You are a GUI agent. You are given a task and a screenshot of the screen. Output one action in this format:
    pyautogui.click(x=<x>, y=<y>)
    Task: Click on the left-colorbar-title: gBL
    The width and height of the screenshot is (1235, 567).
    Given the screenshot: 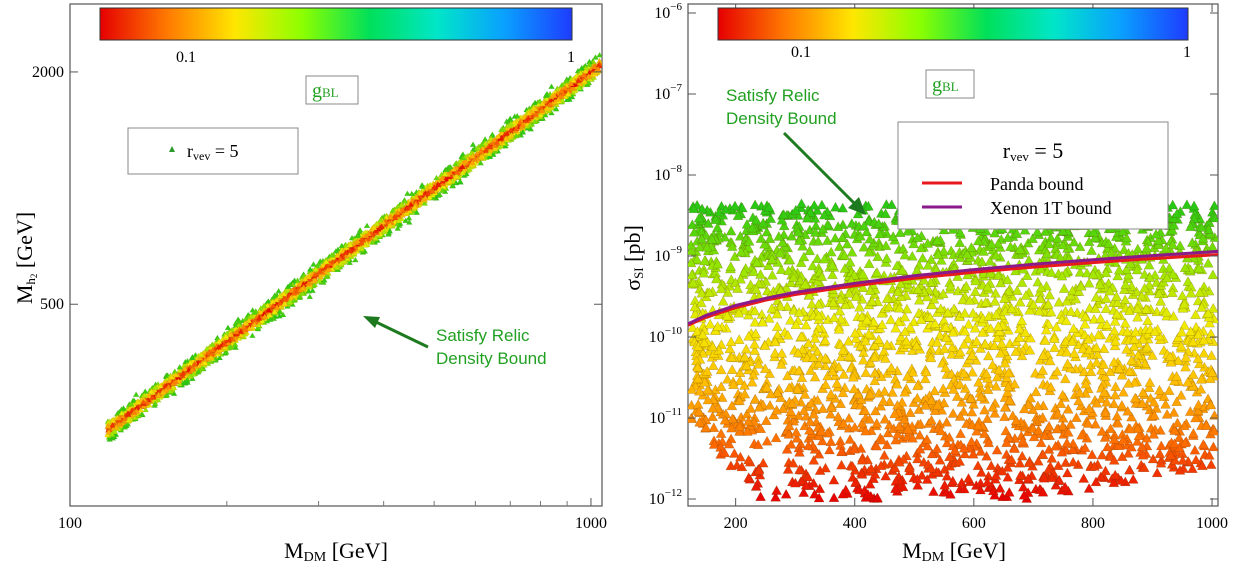 What is the action you would take?
    pyautogui.click(x=325, y=91)
    